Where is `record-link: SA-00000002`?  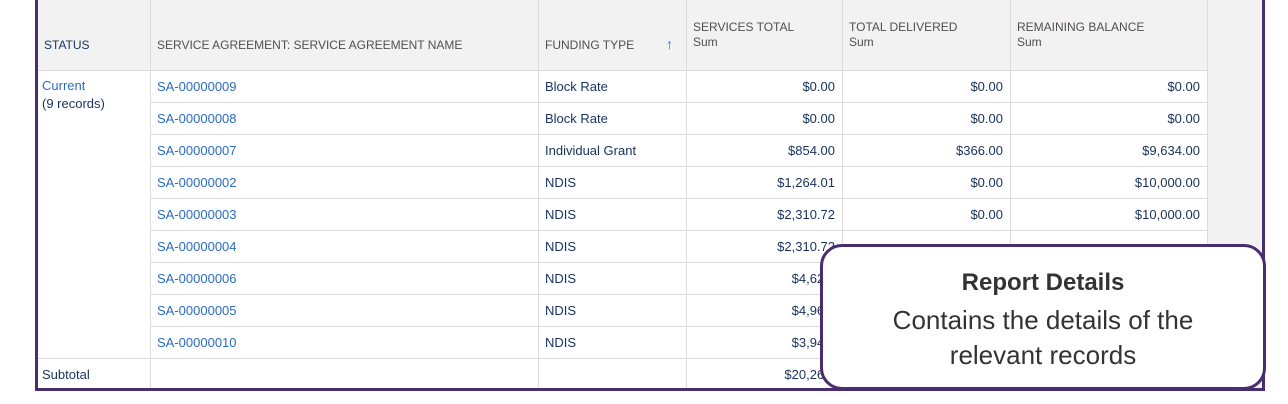
record-link: SA-00000002 is located at coordinates (197, 182).